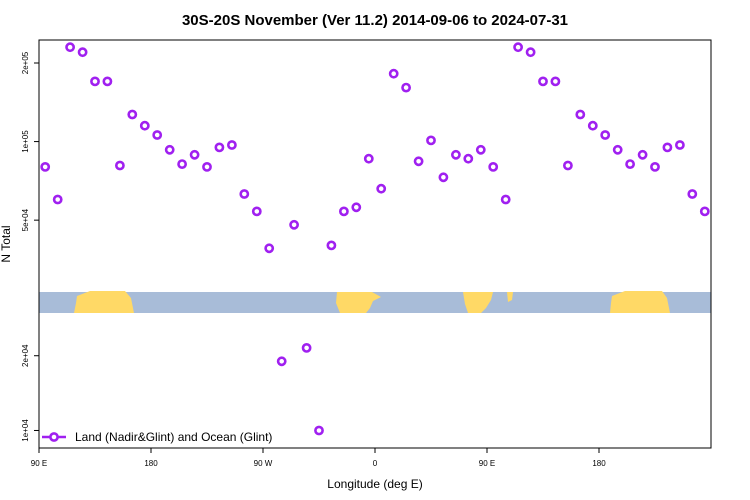  What do you see at coordinates (358, 302) in the screenshot?
I see `land-south-america` at bounding box center [358, 302].